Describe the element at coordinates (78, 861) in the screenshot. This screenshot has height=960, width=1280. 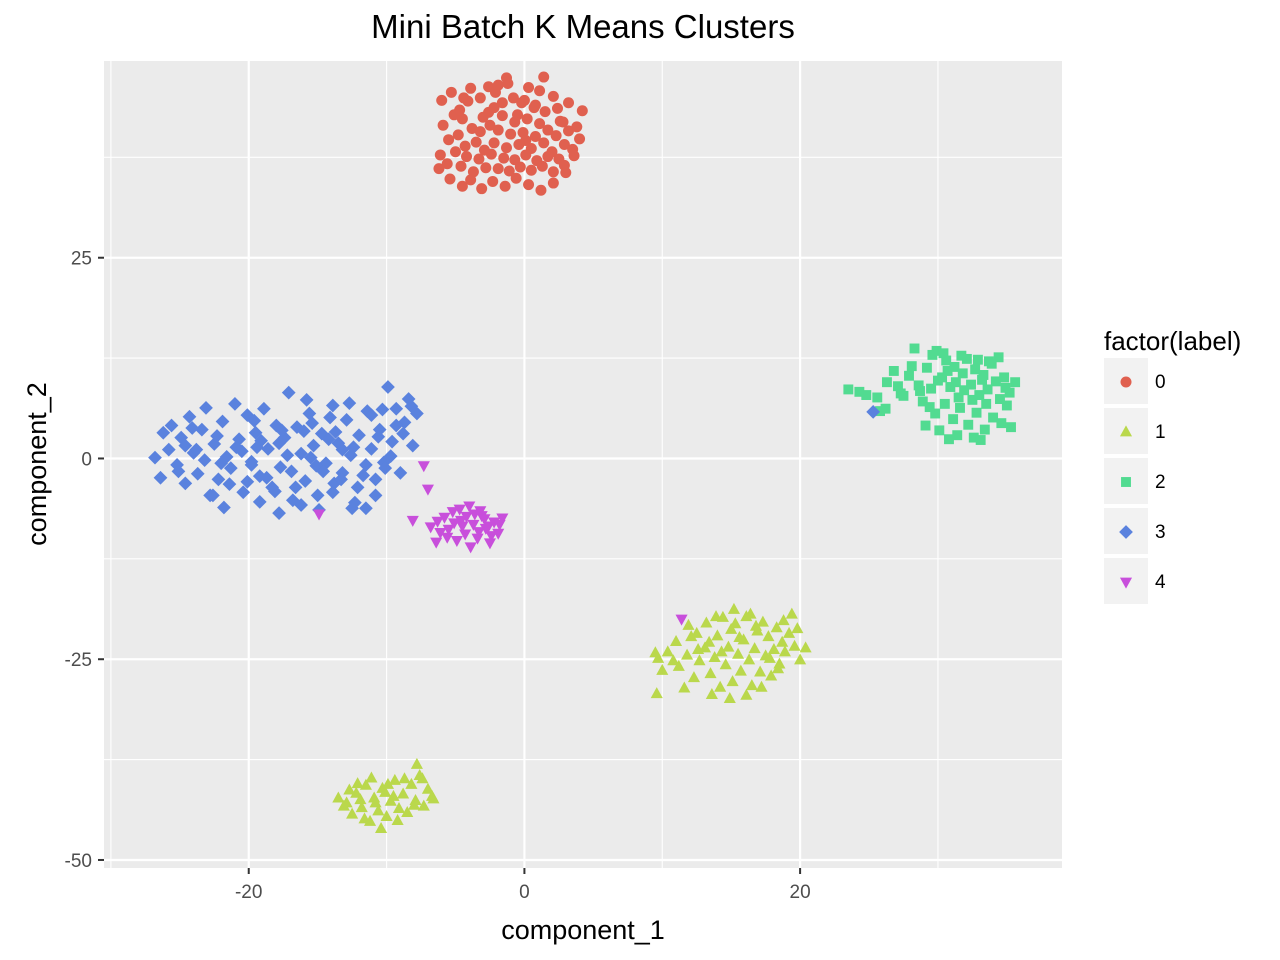
I see `y-tick-label: -50` at that location.